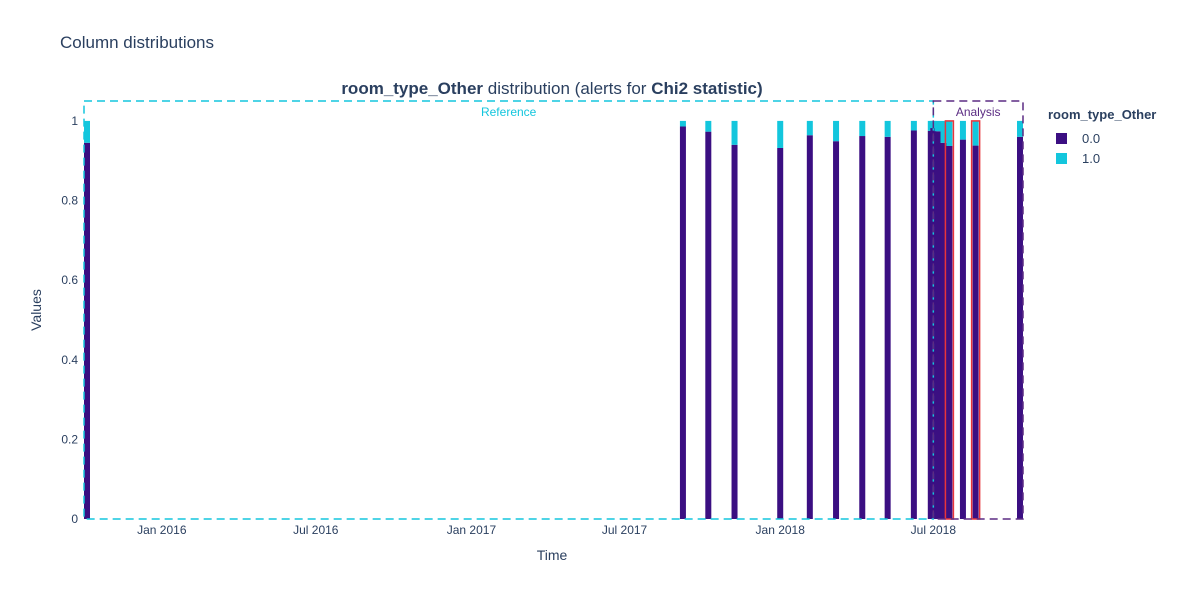 The height and width of the screenshot is (600, 1200). Describe the element at coordinates (780, 333) in the screenshot. I see `bar-0.0-4` at that location.